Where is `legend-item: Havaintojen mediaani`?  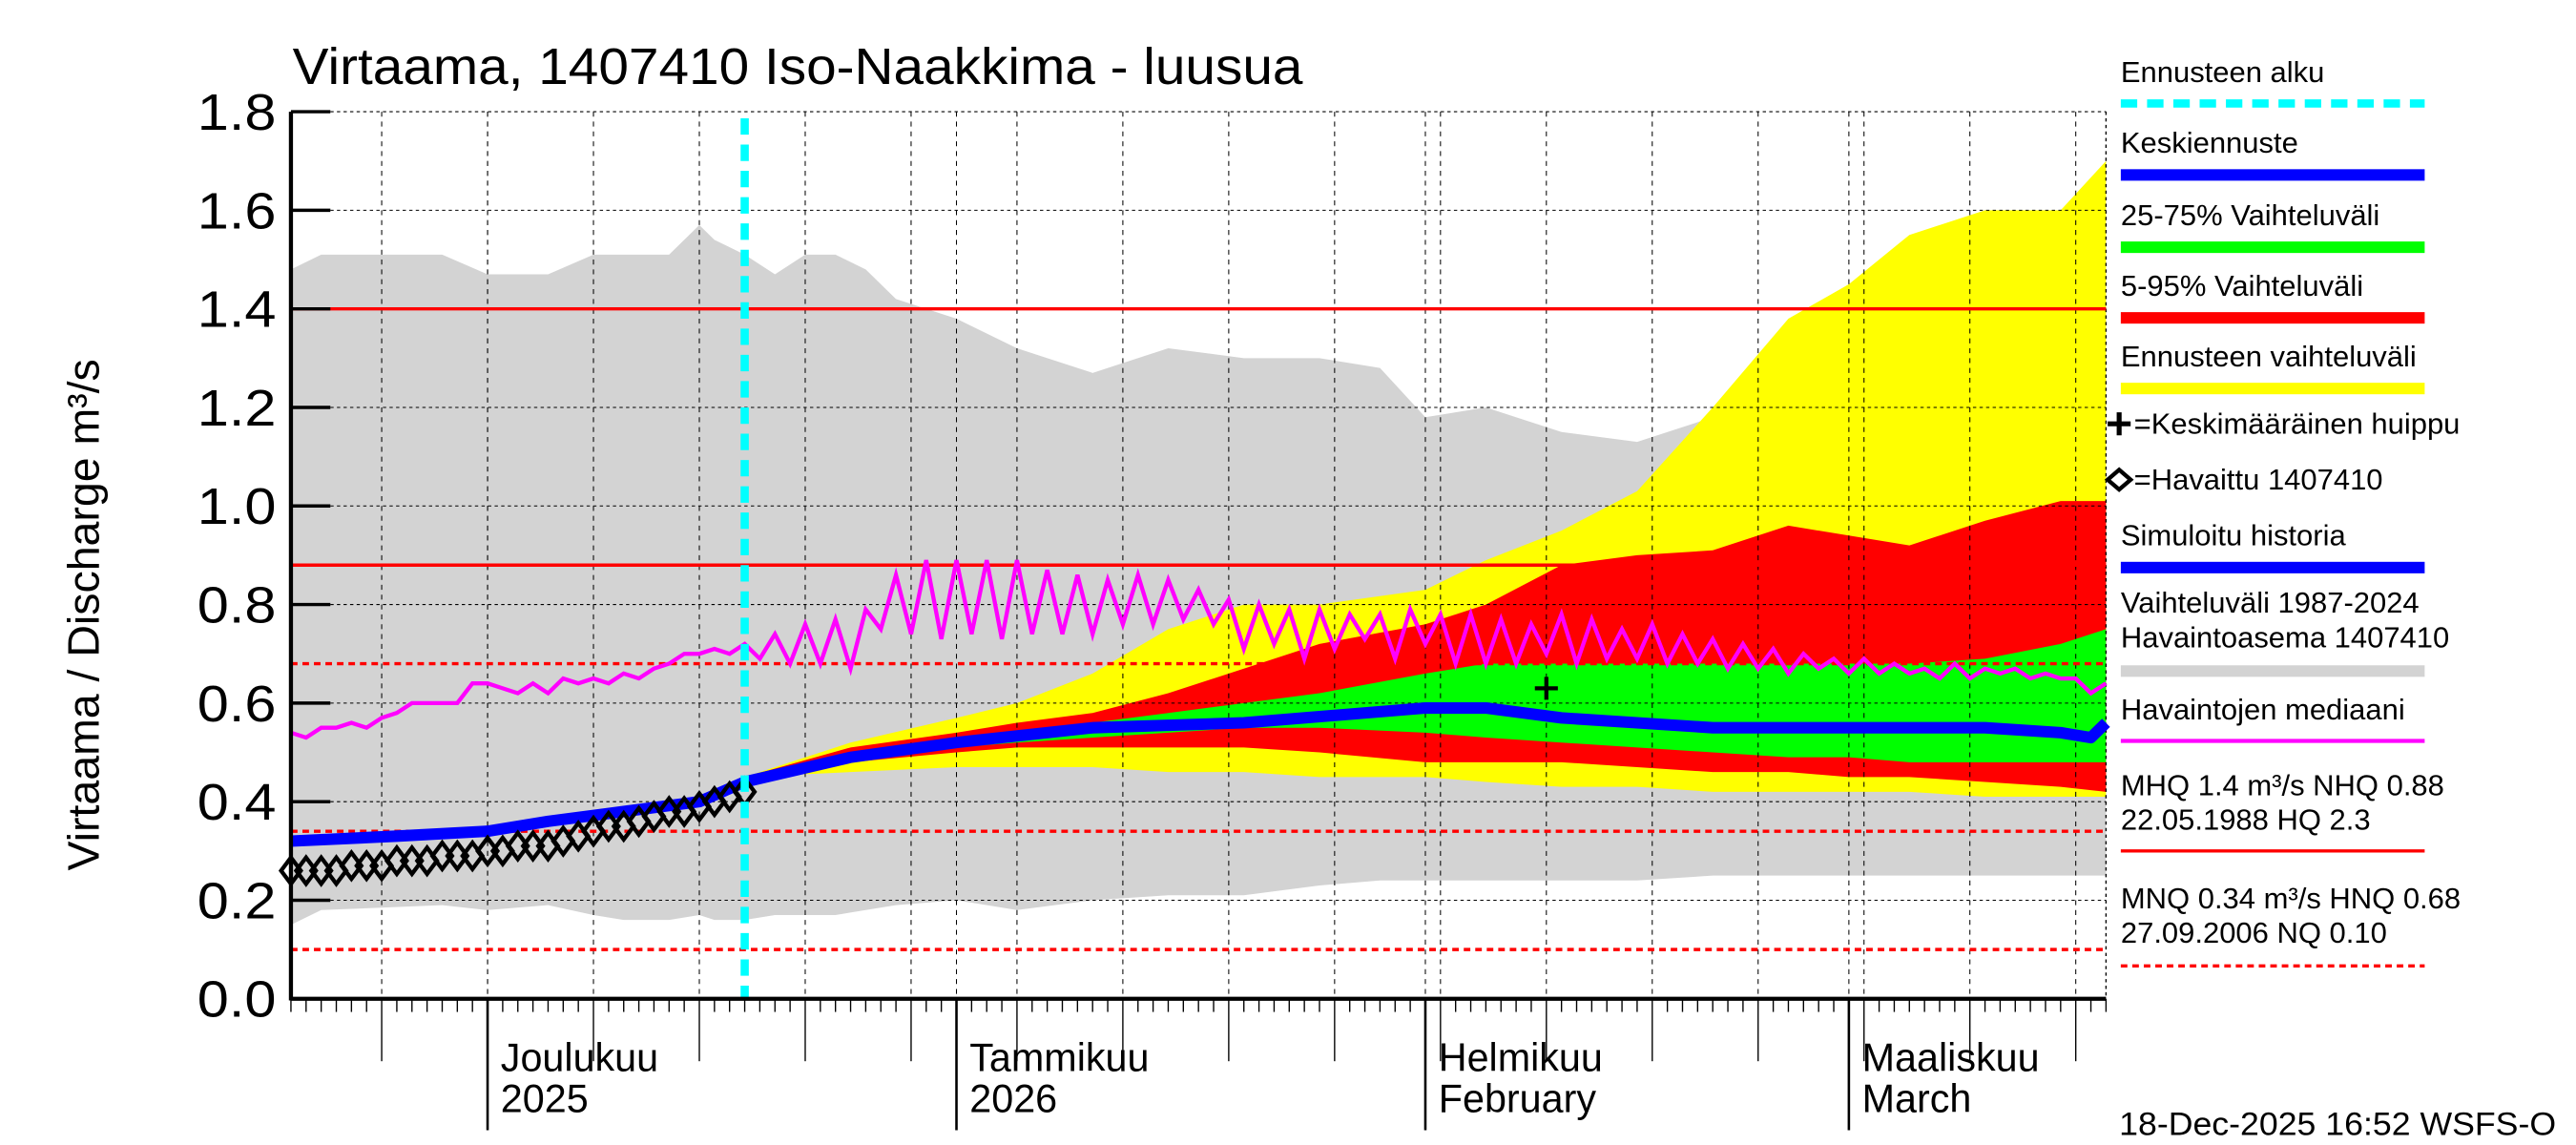 legend-item: Havaintojen mediaani is located at coordinates (2272, 718).